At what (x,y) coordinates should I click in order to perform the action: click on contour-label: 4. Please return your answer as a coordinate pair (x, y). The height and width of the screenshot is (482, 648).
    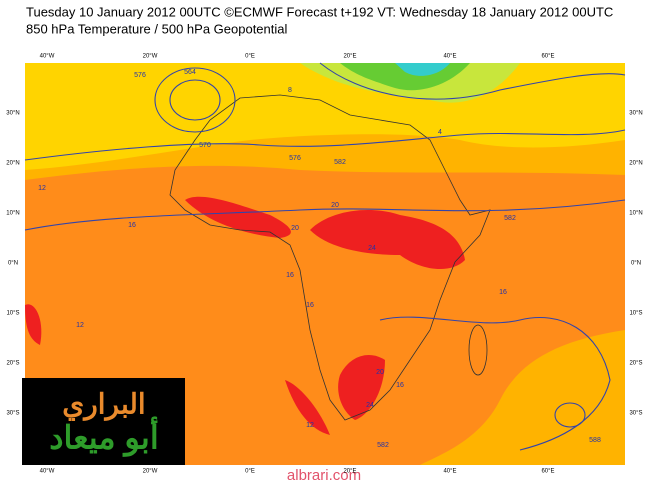
    Looking at the image, I should click on (440, 132).